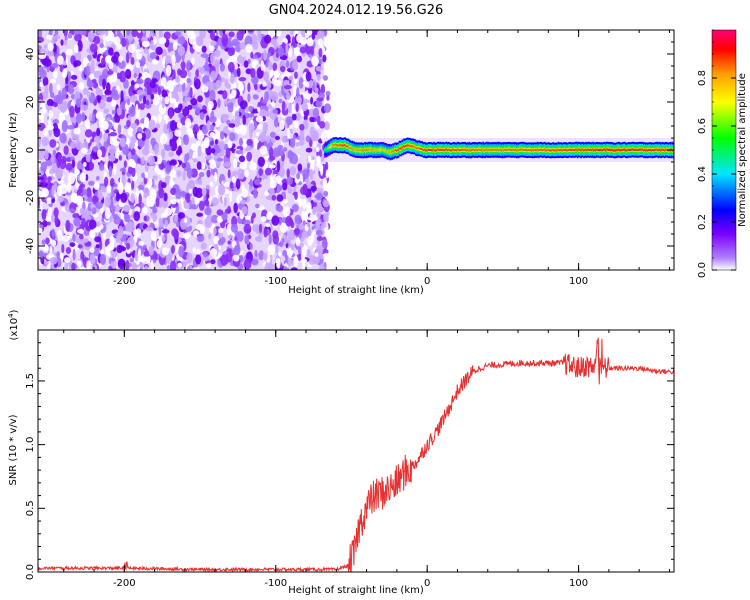 This screenshot has height=600, width=750. What do you see at coordinates (702, 174) in the screenshot?
I see `tick-label: 0.4` at bounding box center [702, 174].